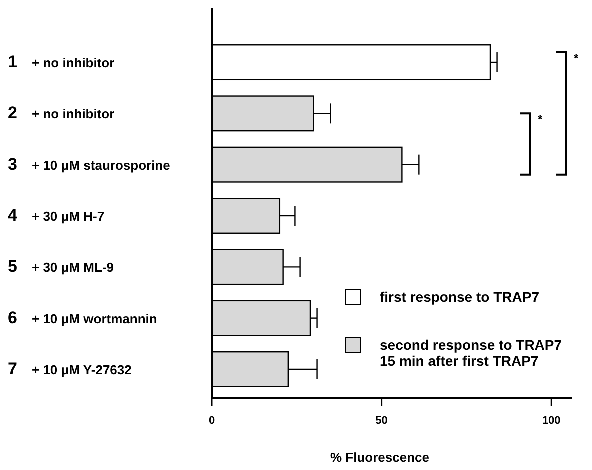  Describe the element at coordinates (382, 421) in the screenshot. I see `x-tick-label: 50` at that location.